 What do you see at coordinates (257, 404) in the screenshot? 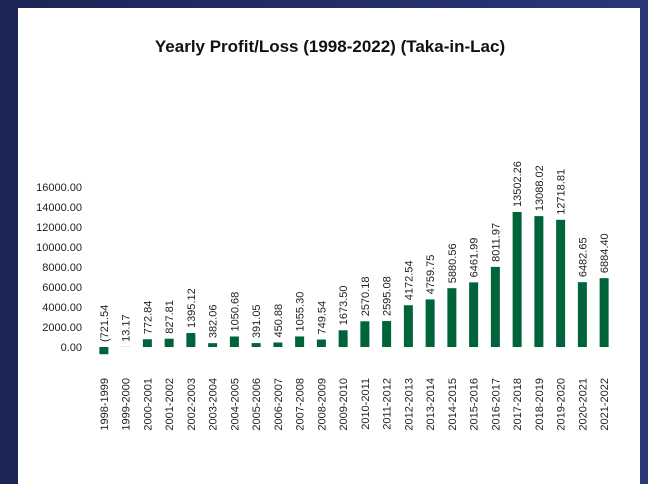
I see `x-tick-label: 2005-2006` at bounding box center [257, 404].